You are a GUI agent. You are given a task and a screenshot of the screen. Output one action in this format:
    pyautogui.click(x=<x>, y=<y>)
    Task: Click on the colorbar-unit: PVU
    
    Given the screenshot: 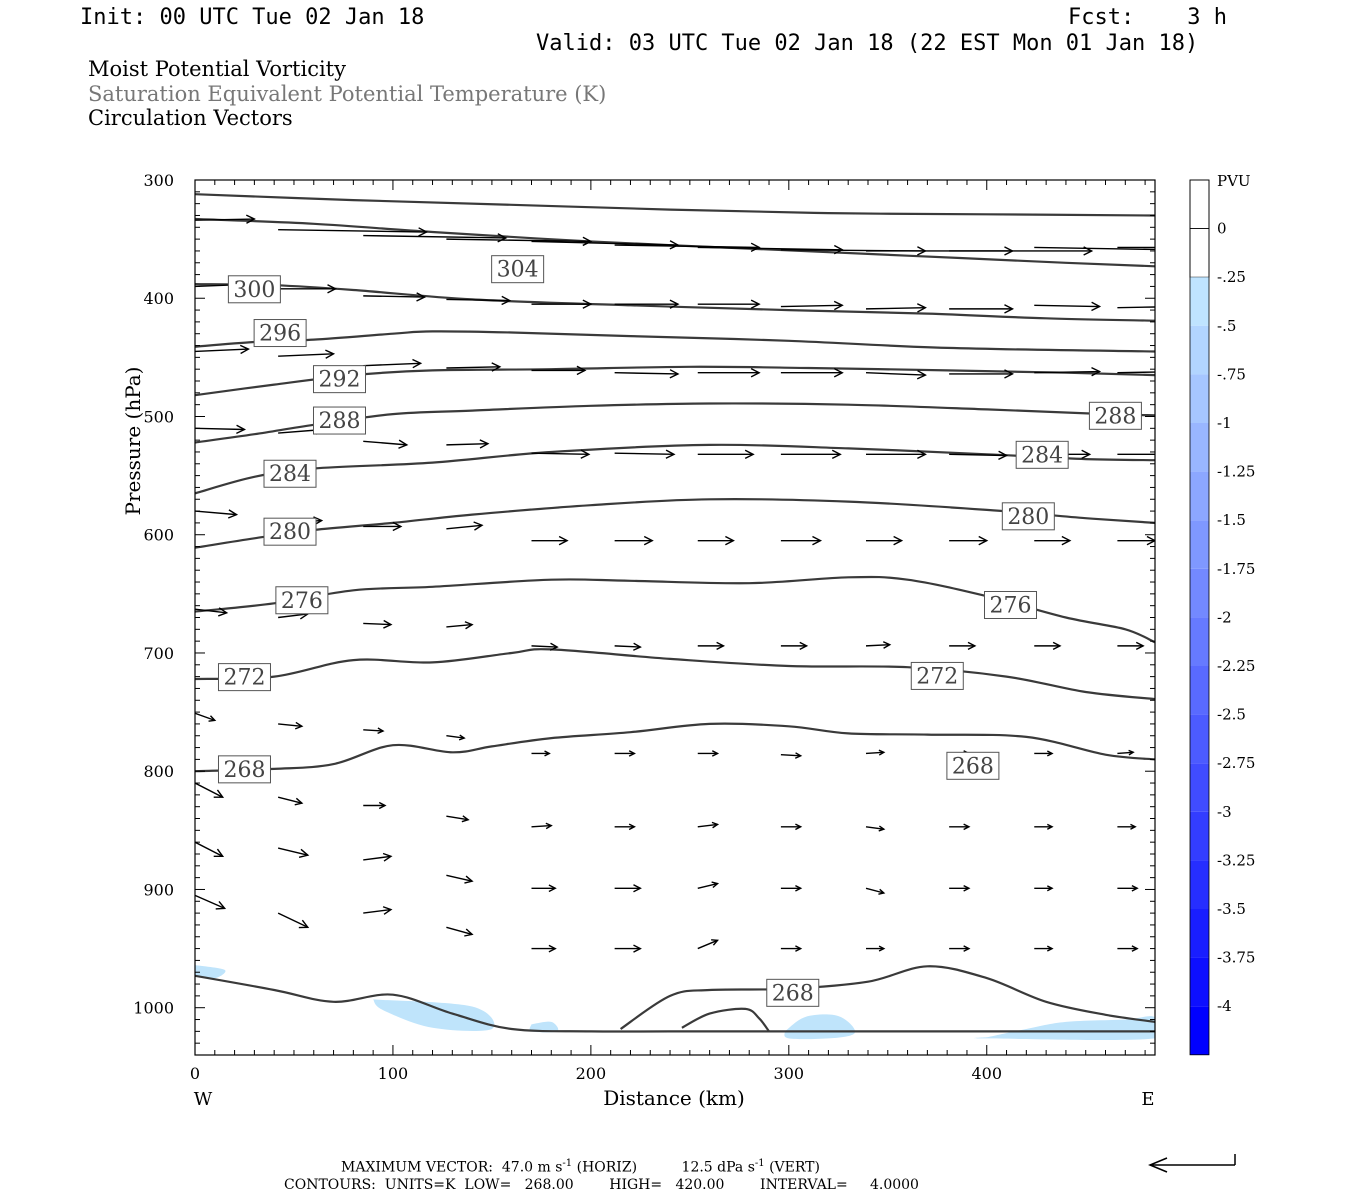 What is the action you would take?
    pyautogui.click(x=1234, y=181)
    